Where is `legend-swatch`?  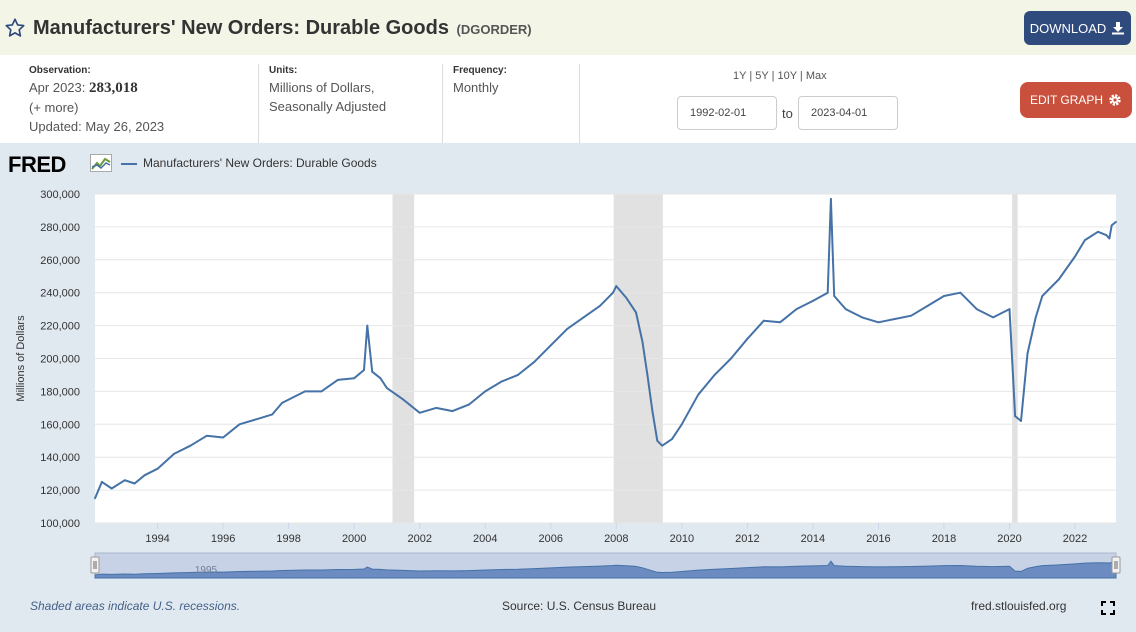
legend-swatch is located at coordinates (129, 164).